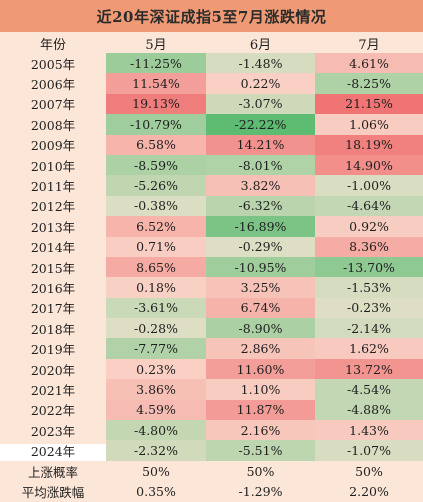 This screenshot has width=423, height=502. I want to click on table-row: 2013年 6.52% -16.89% 0.92%, so click(211, 226).